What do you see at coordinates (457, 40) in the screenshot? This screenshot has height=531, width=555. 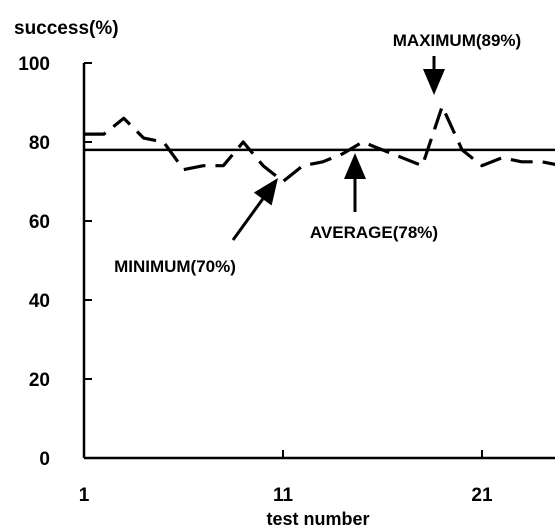 I see `annotation-label: MAXIMUM(89%)` at bounding box center [457, 40].